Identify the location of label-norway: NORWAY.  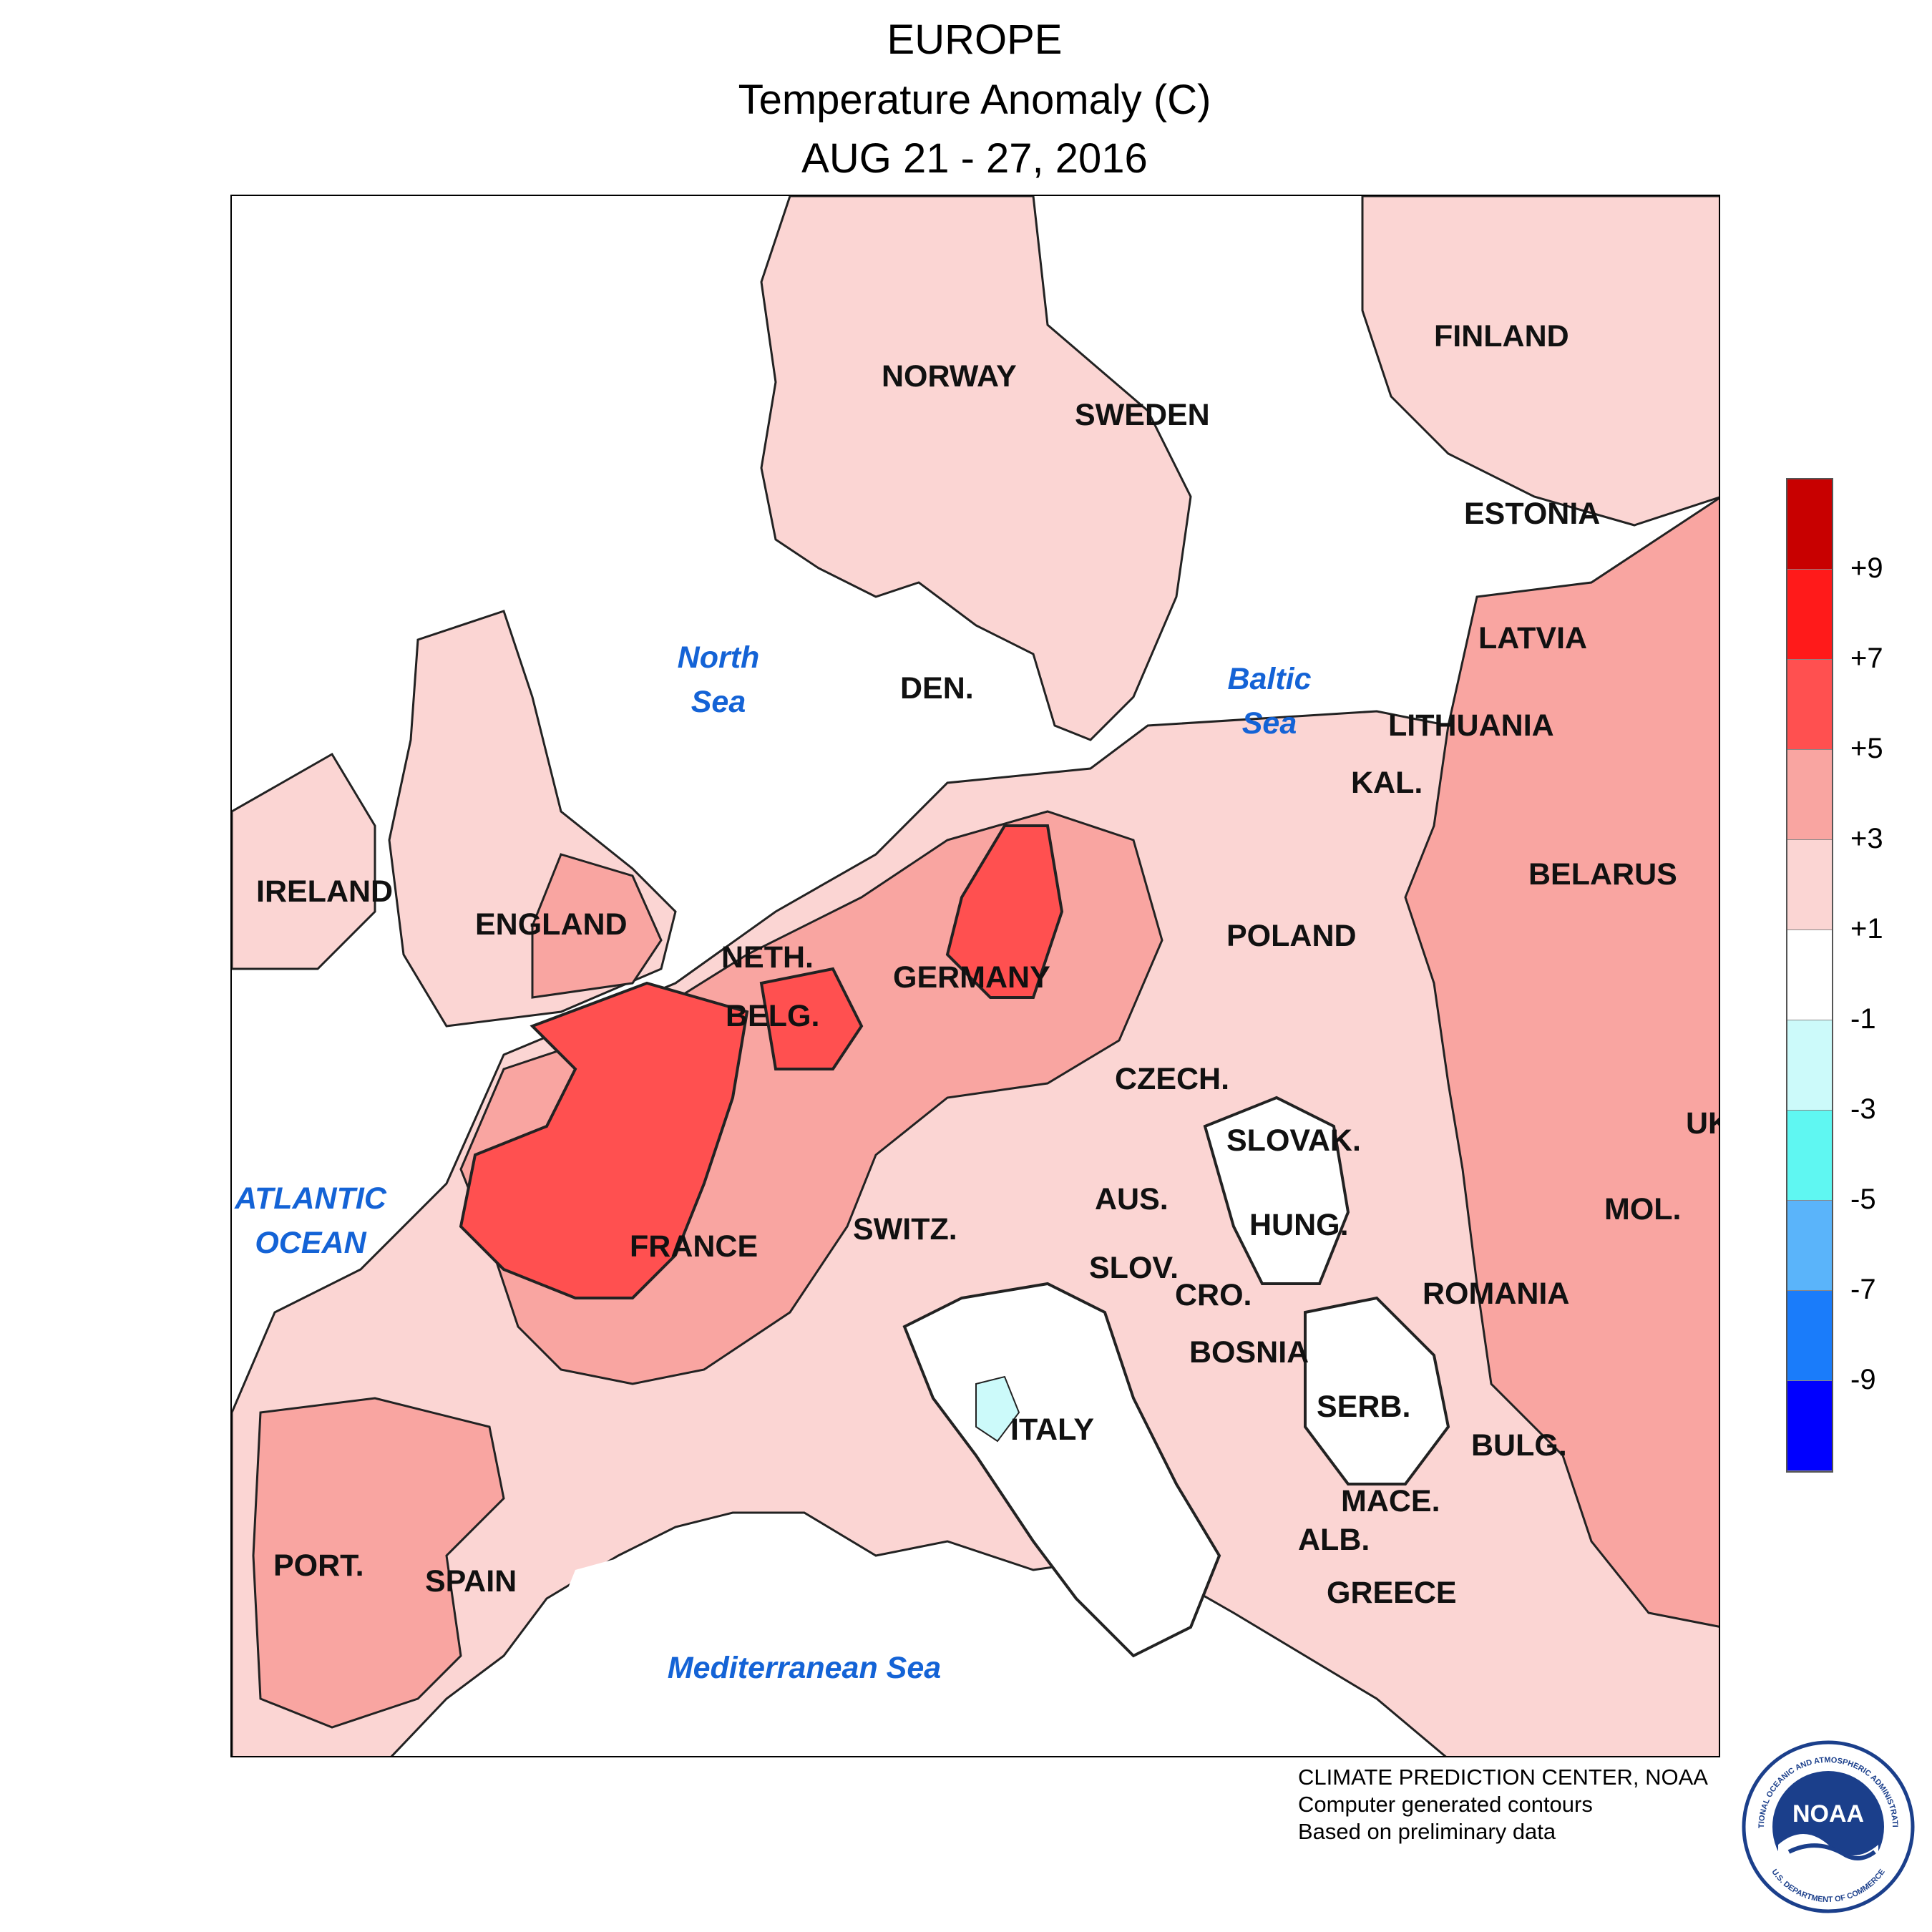
(949, 376).